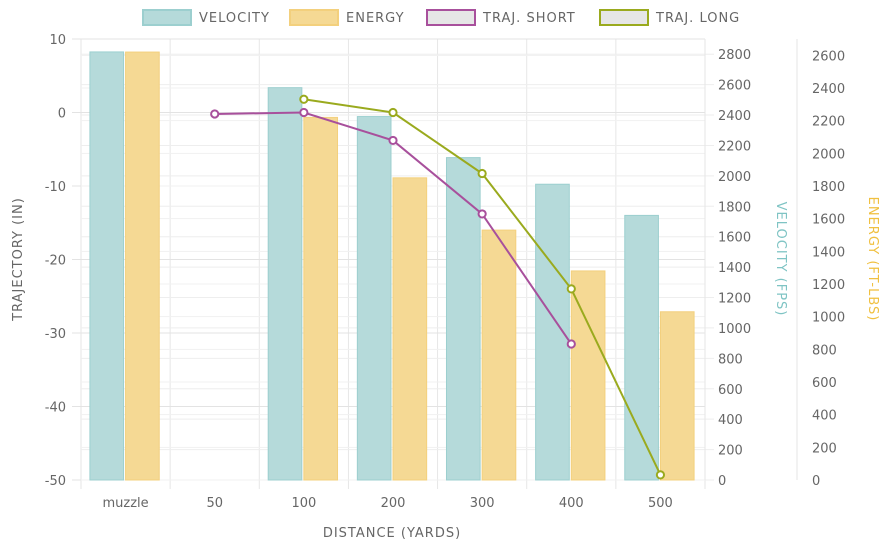 The height and width of the screenshot is (551, 893). Describe the element at coordinates (57, 40) in the screenshot. I see `trajectory-tick-label: 10` at that location.